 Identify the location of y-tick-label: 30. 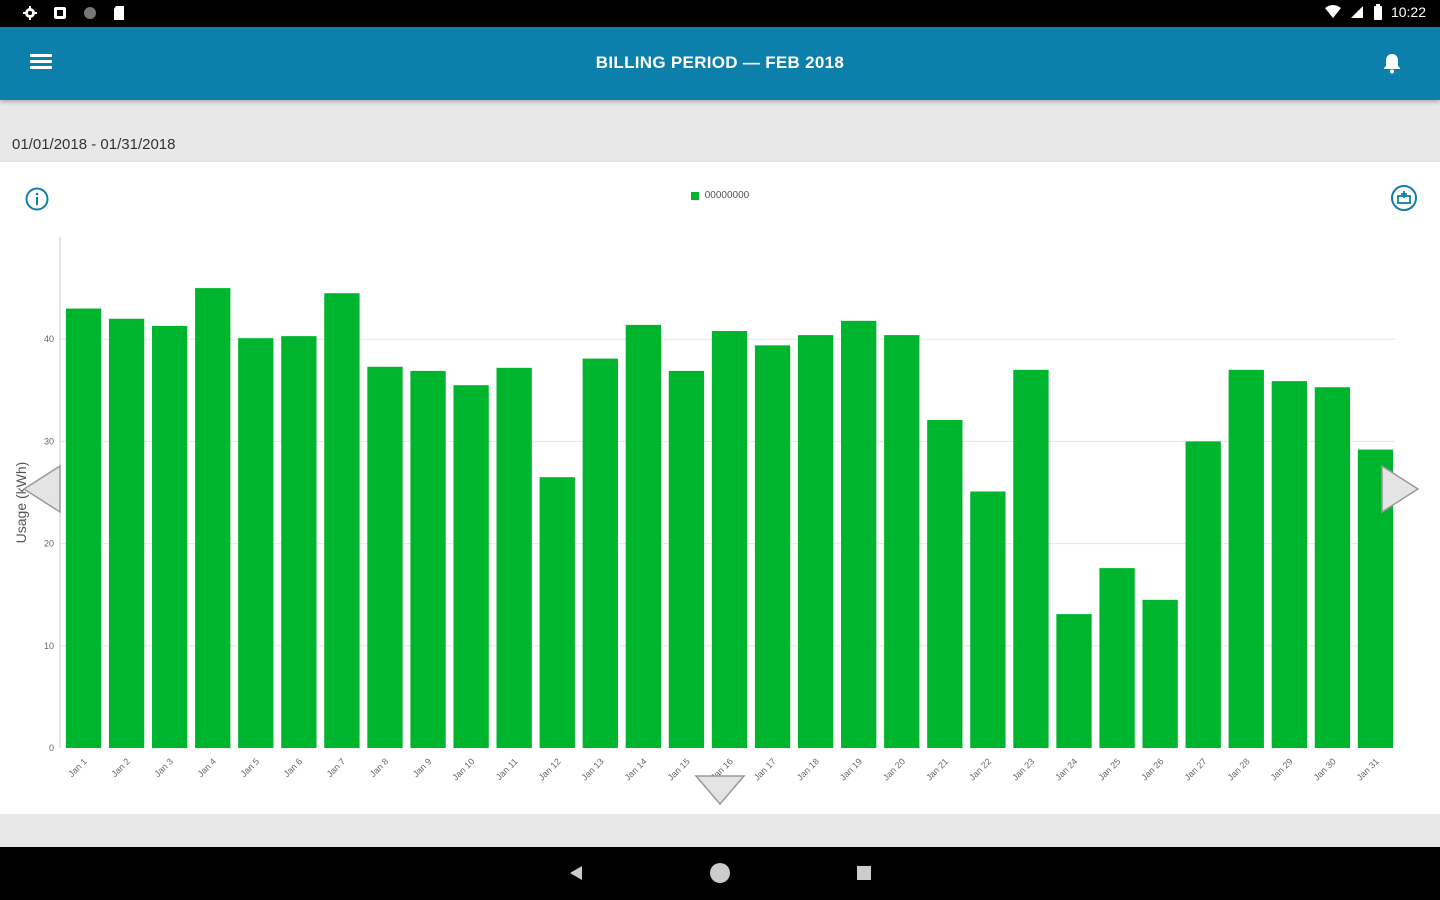
(49, 441).